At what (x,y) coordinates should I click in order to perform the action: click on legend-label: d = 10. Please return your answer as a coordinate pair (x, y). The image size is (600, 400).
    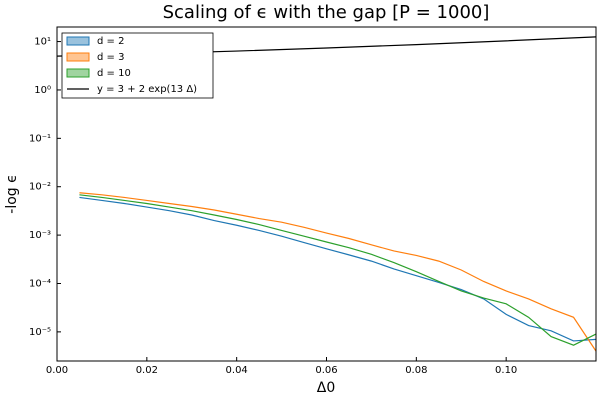
    Looking at the image, I should click on (114, 73).